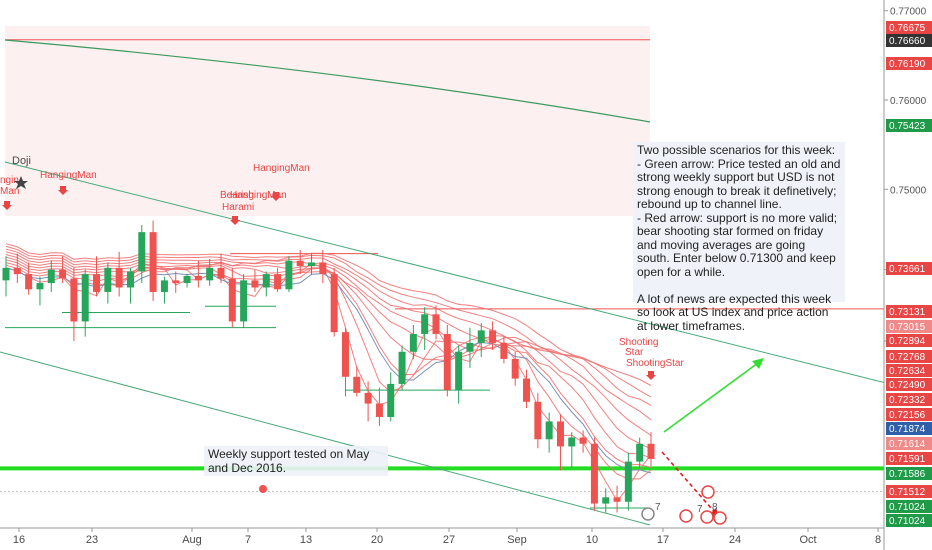 The width and height of the screenshot is (932, 550). I want to click on pattern-label-3: Bearish, so click(237, 195).